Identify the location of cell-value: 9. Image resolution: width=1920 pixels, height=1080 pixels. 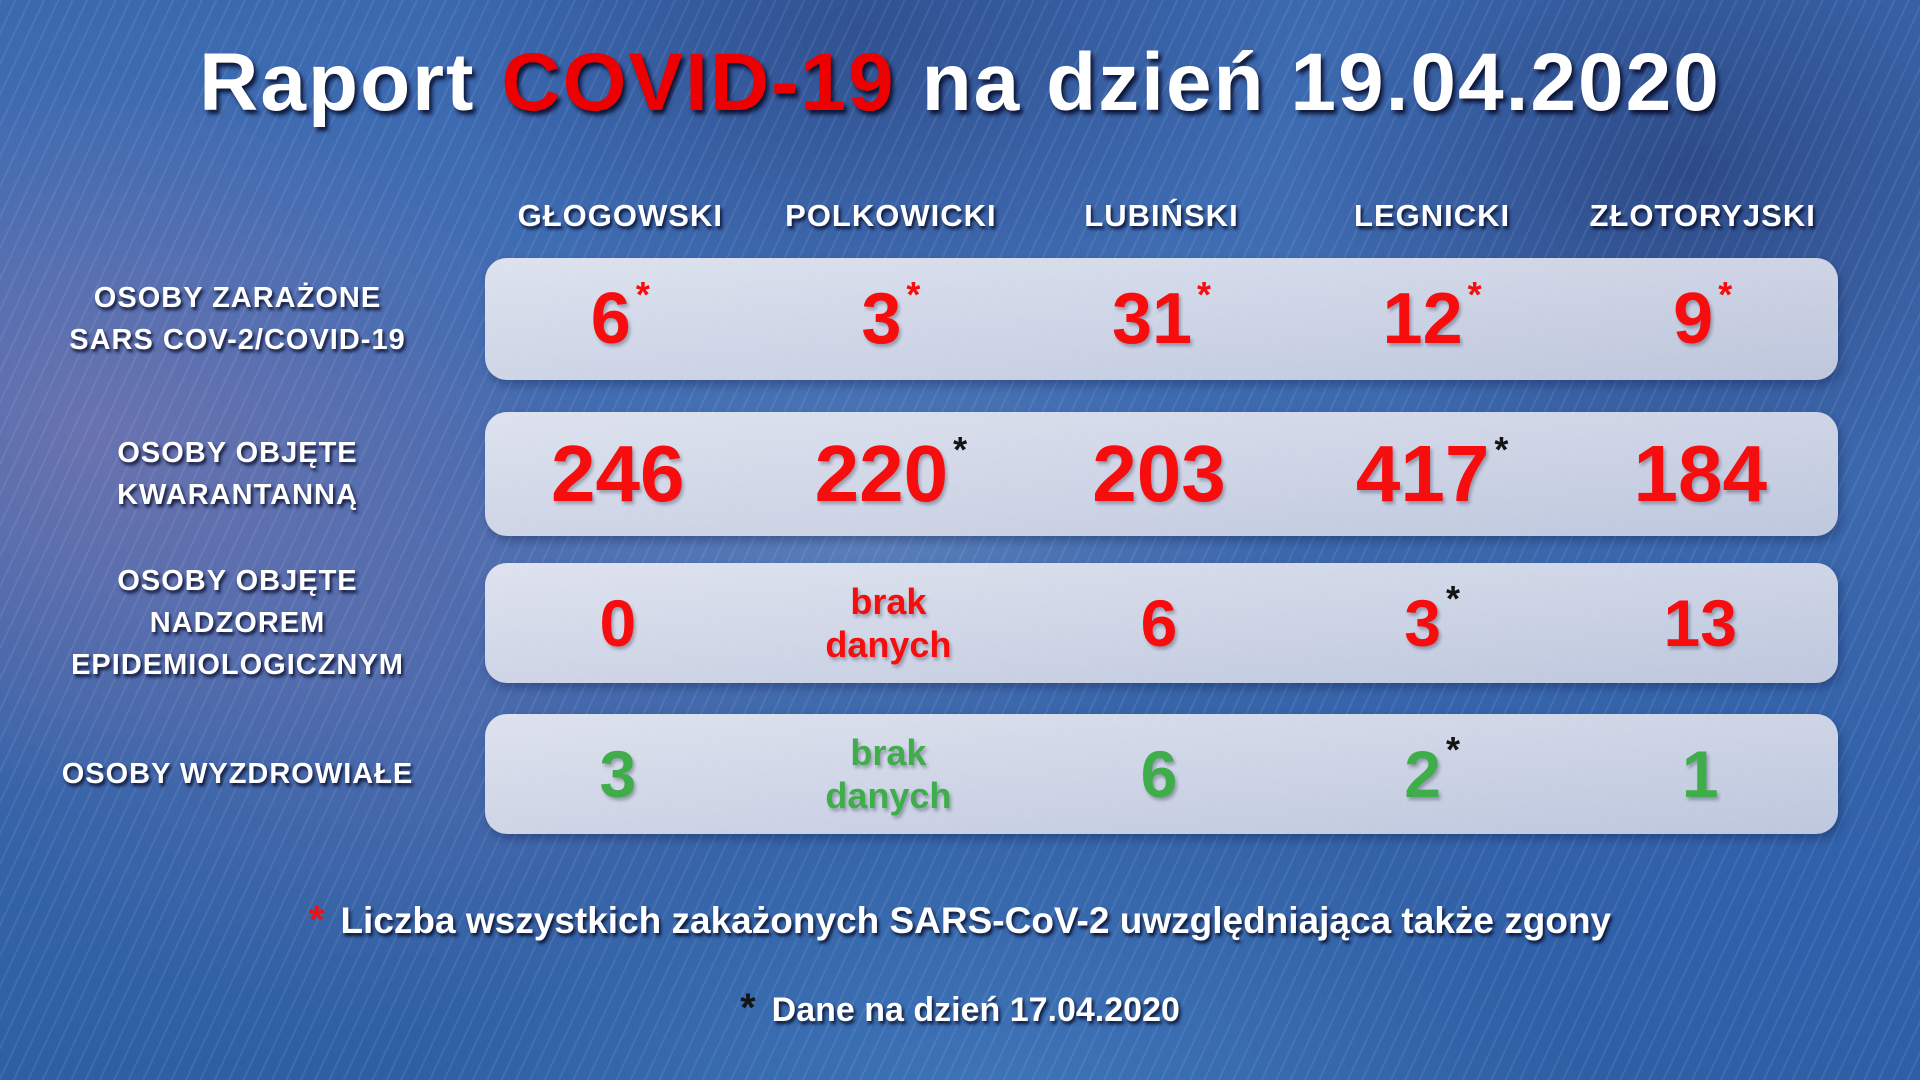
(1693, 319).